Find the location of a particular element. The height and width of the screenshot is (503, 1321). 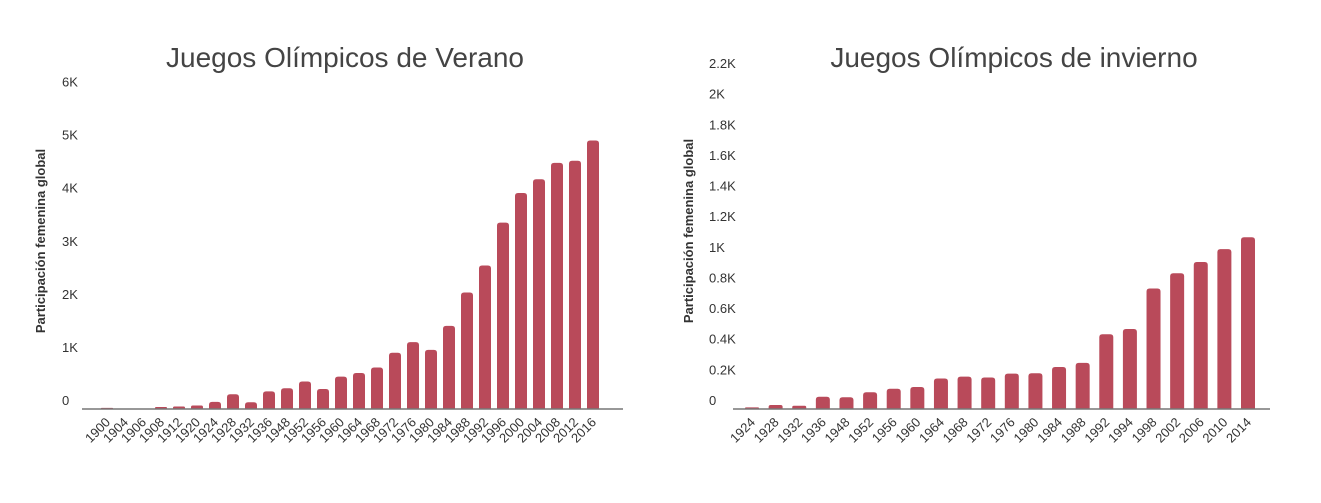

x-tick-label: 1964 is located at coordinates (931, 430).